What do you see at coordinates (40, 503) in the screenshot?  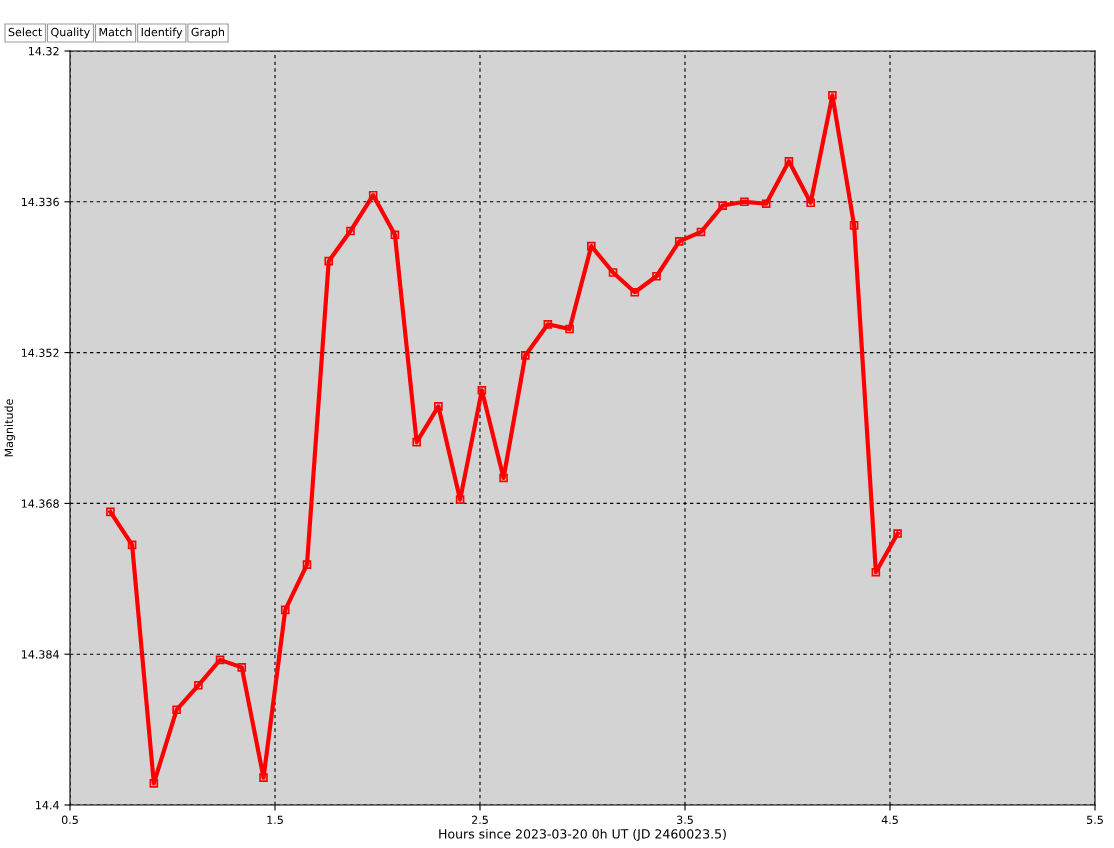 I see `y-tick-label: 14.368` at bounding box center [40, 503].